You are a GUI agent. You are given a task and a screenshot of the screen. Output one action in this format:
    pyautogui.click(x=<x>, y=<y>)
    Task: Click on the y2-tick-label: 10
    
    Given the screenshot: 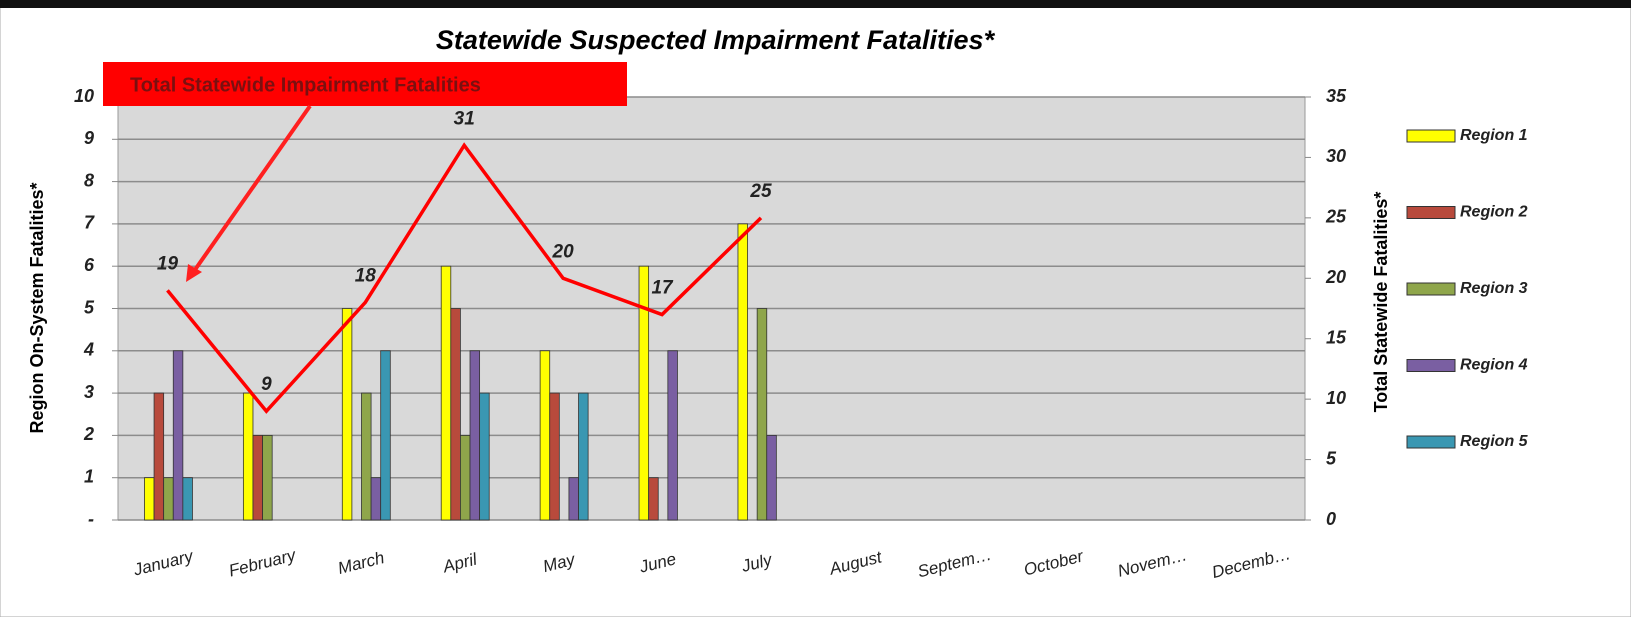 What is the action you would take?
    pyautogui.click(x=1336, y=398)
    